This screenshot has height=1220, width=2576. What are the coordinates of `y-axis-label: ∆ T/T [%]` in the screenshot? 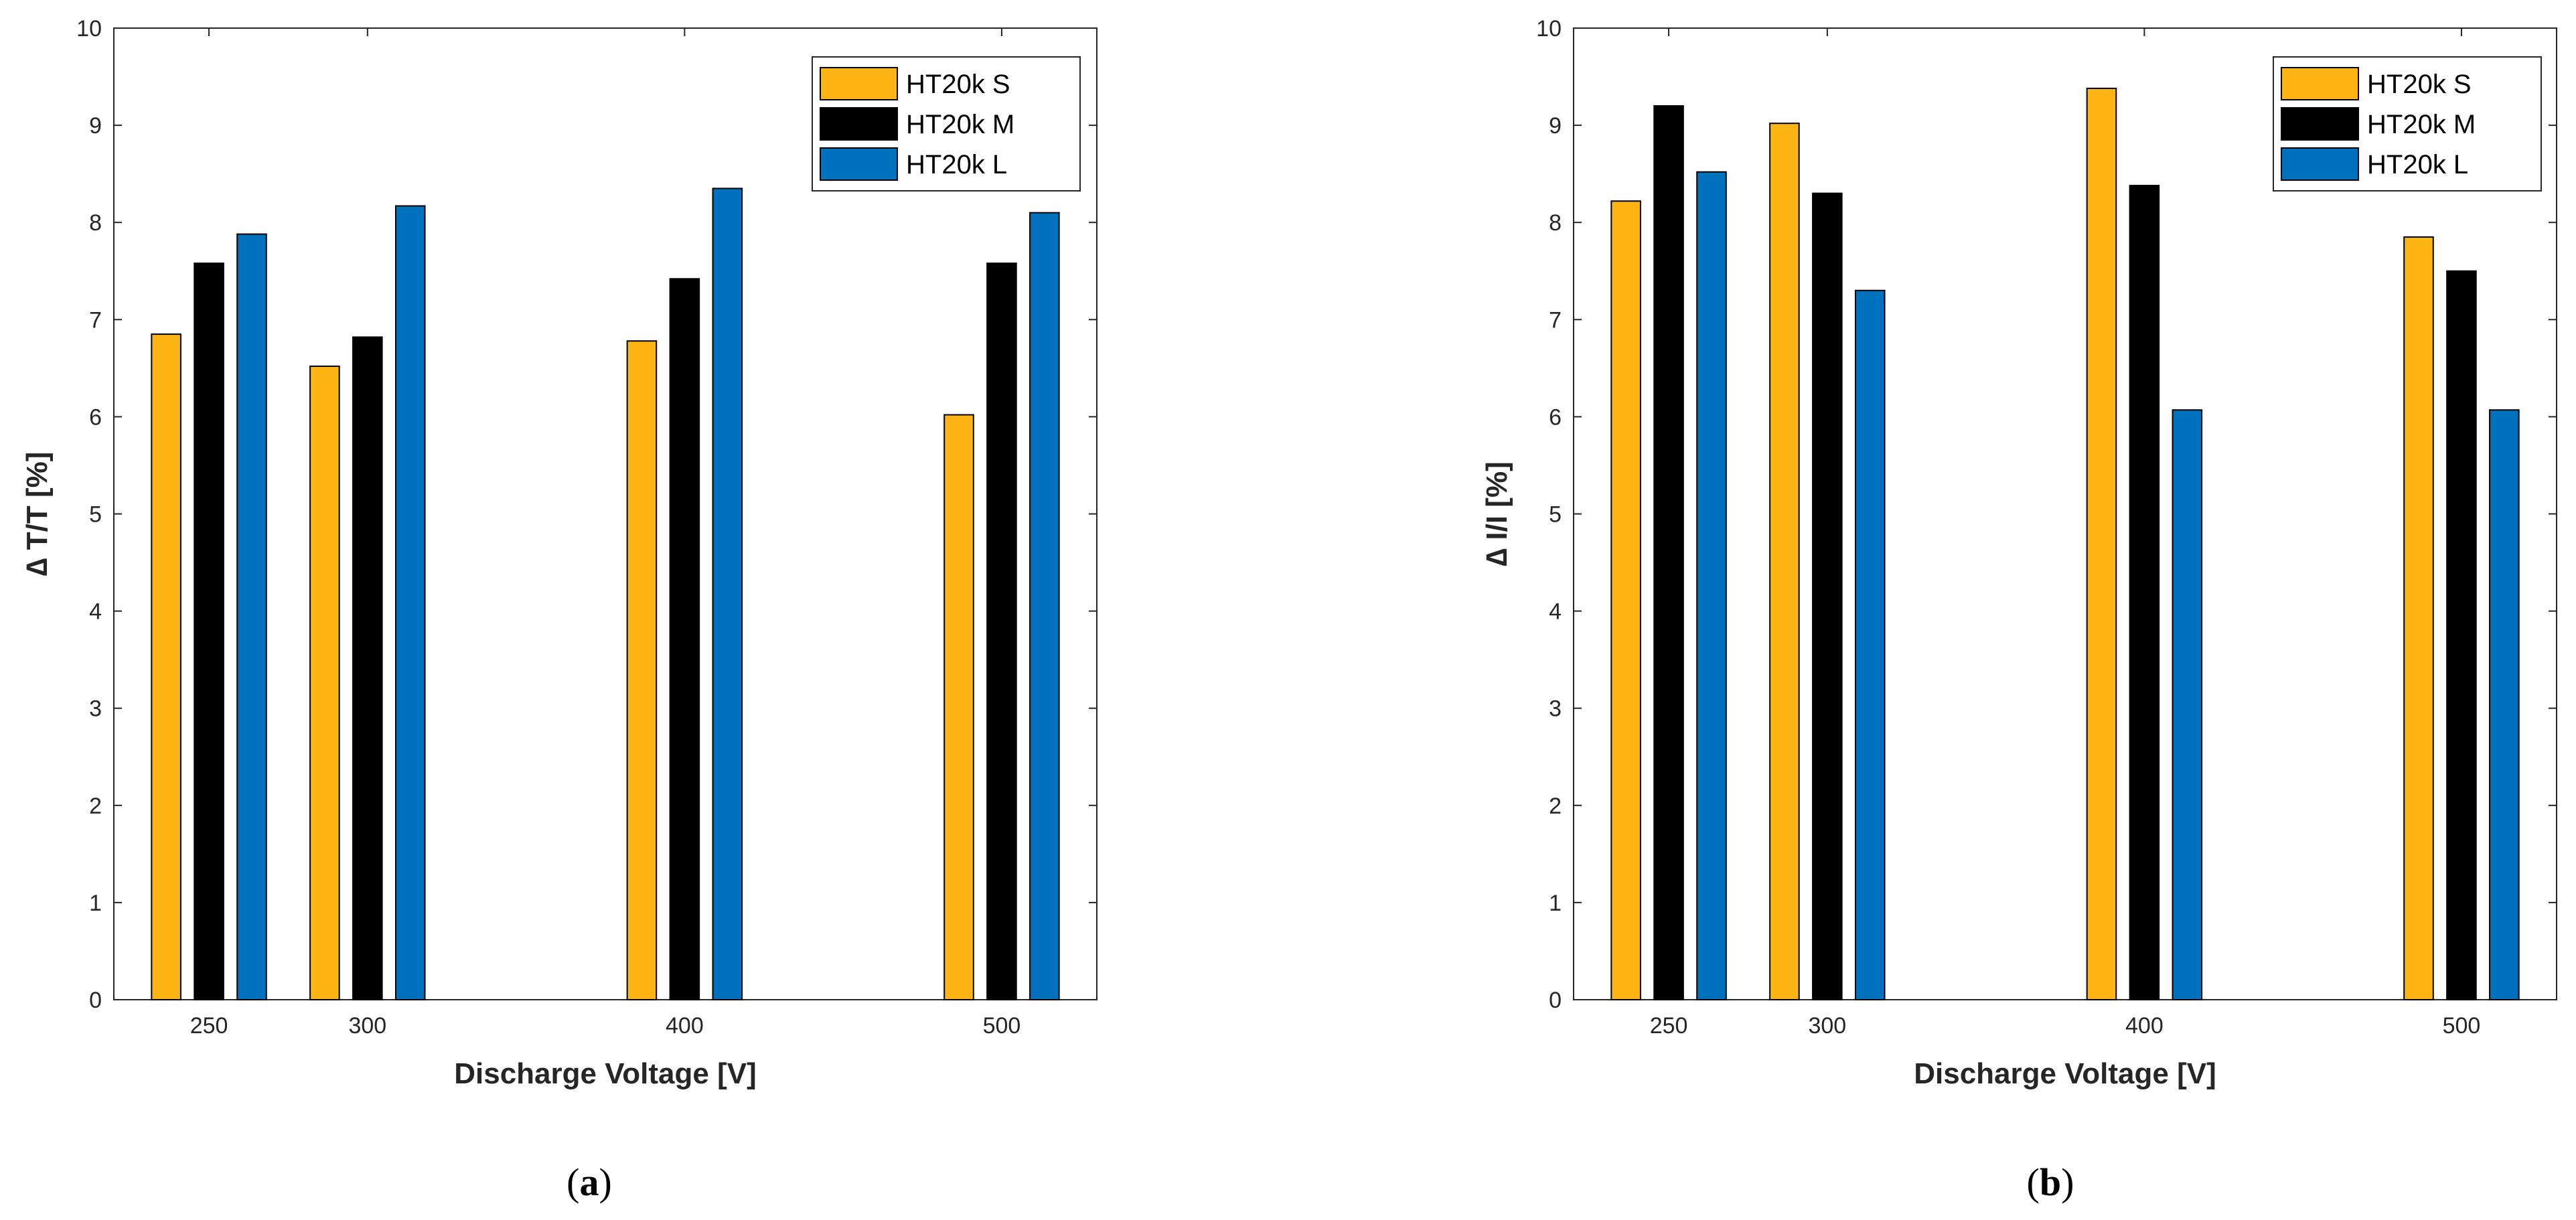 It's located at (37, 514).